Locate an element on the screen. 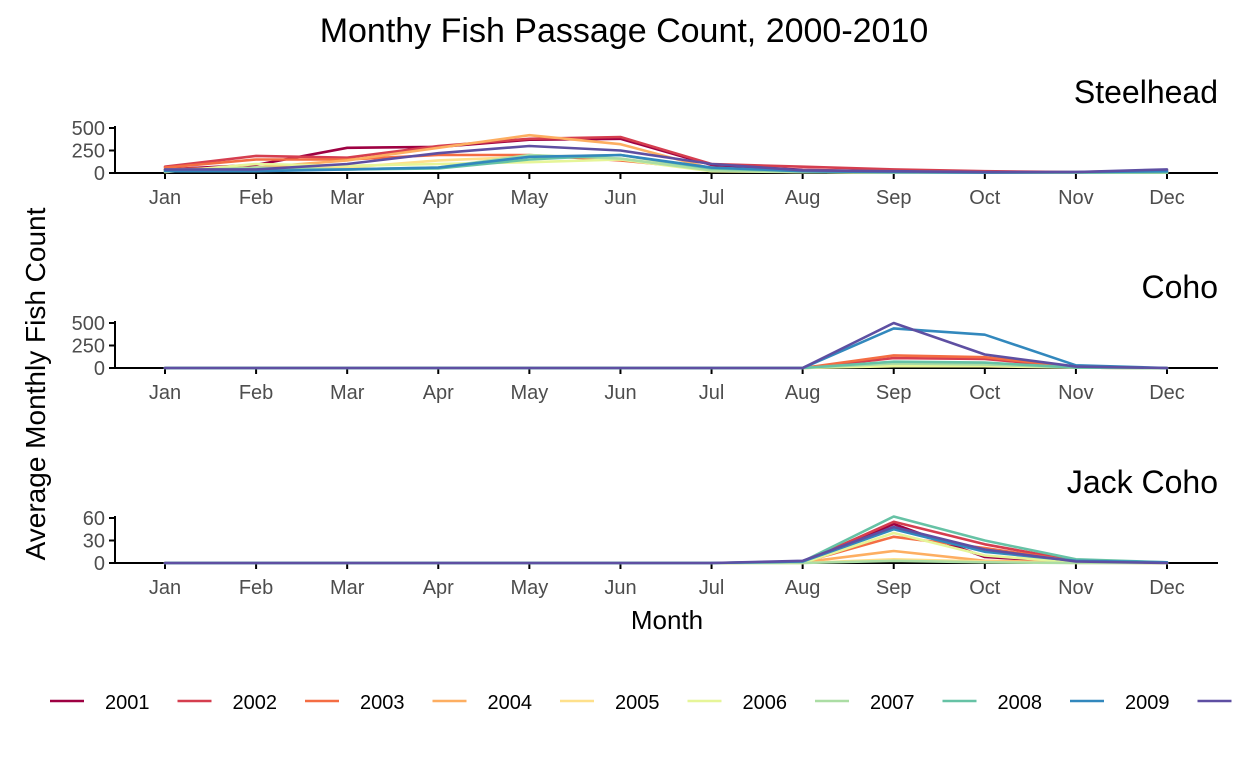  legend: 2001 2002 2003 2004 2005 2006 2007 2008 2009 is located at coordinates (641, 703).